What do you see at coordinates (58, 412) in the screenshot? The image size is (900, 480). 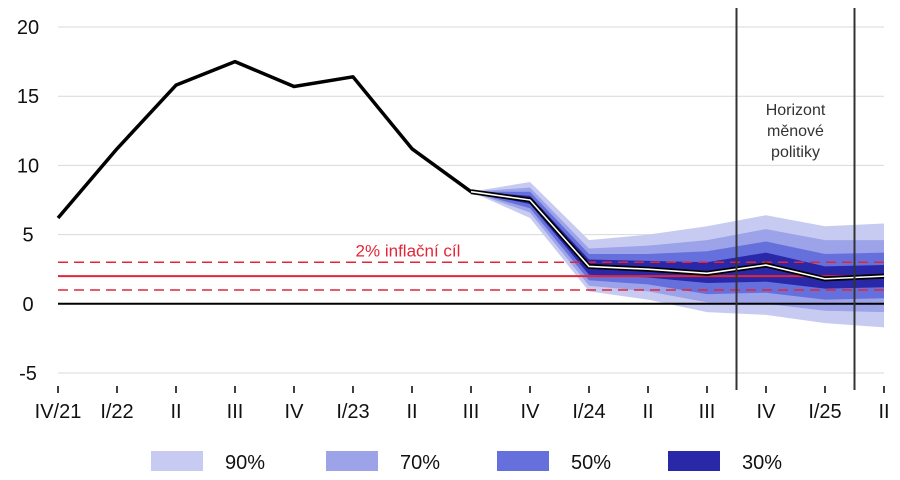 I see `x-tick-label: IV/21` at bounding box center [58, 412].